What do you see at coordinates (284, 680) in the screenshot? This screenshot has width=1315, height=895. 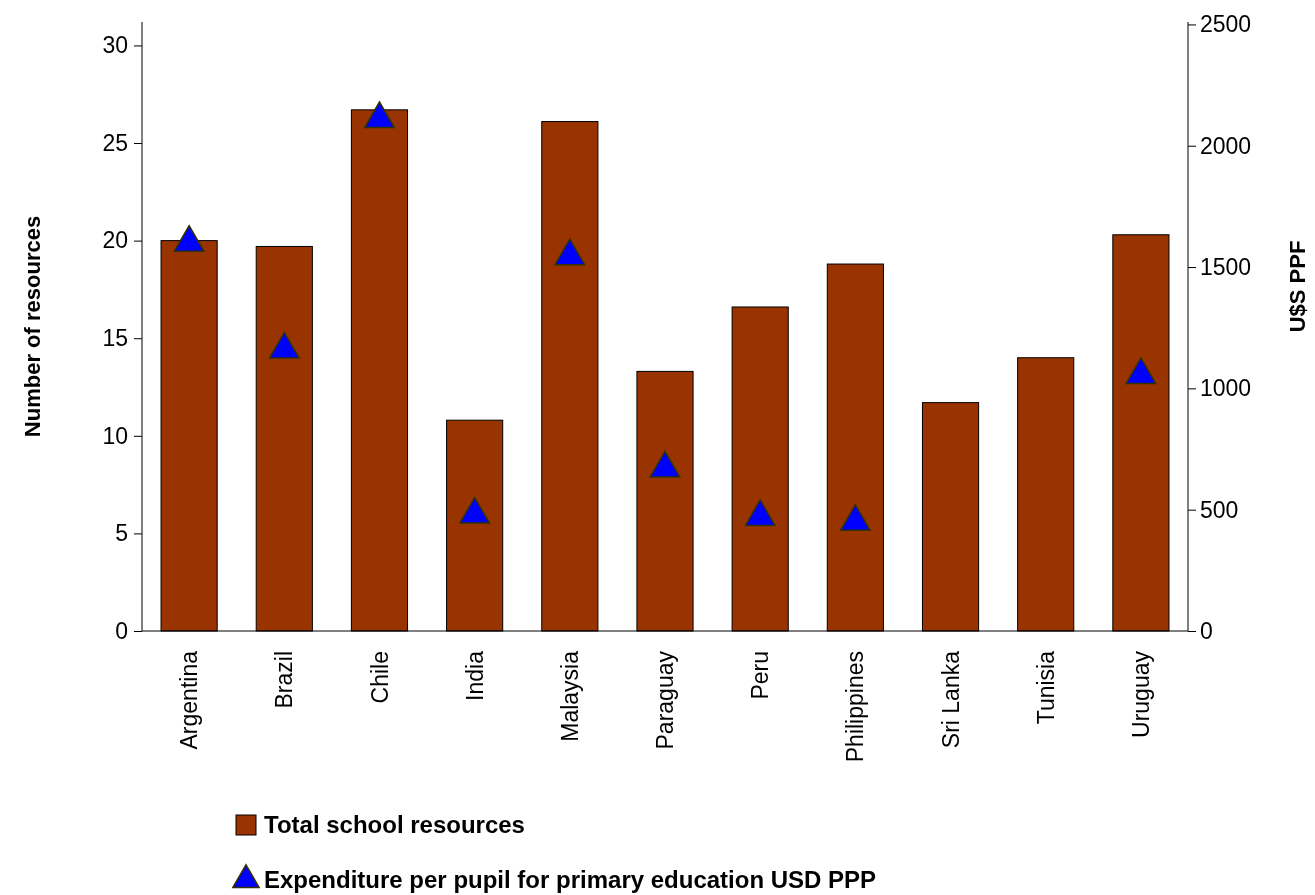 I see `x-tick-label: Brazil` at bounding box center [284, 680].